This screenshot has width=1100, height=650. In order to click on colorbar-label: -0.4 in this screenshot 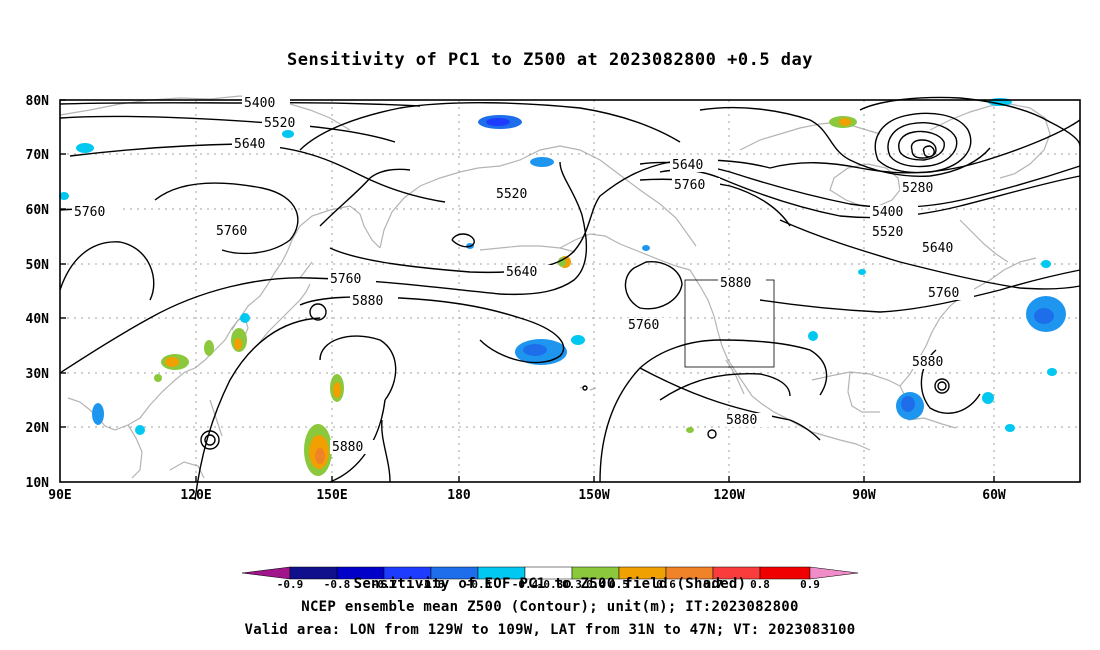, I will do `click(525, 584)`.